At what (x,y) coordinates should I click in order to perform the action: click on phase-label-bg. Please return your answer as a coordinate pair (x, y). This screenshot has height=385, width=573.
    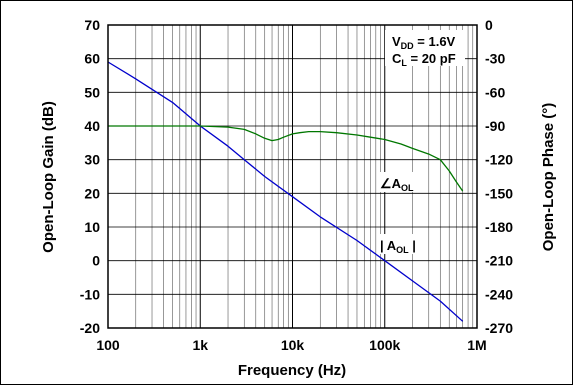
    Looking at the image, I should click on (398, 182).